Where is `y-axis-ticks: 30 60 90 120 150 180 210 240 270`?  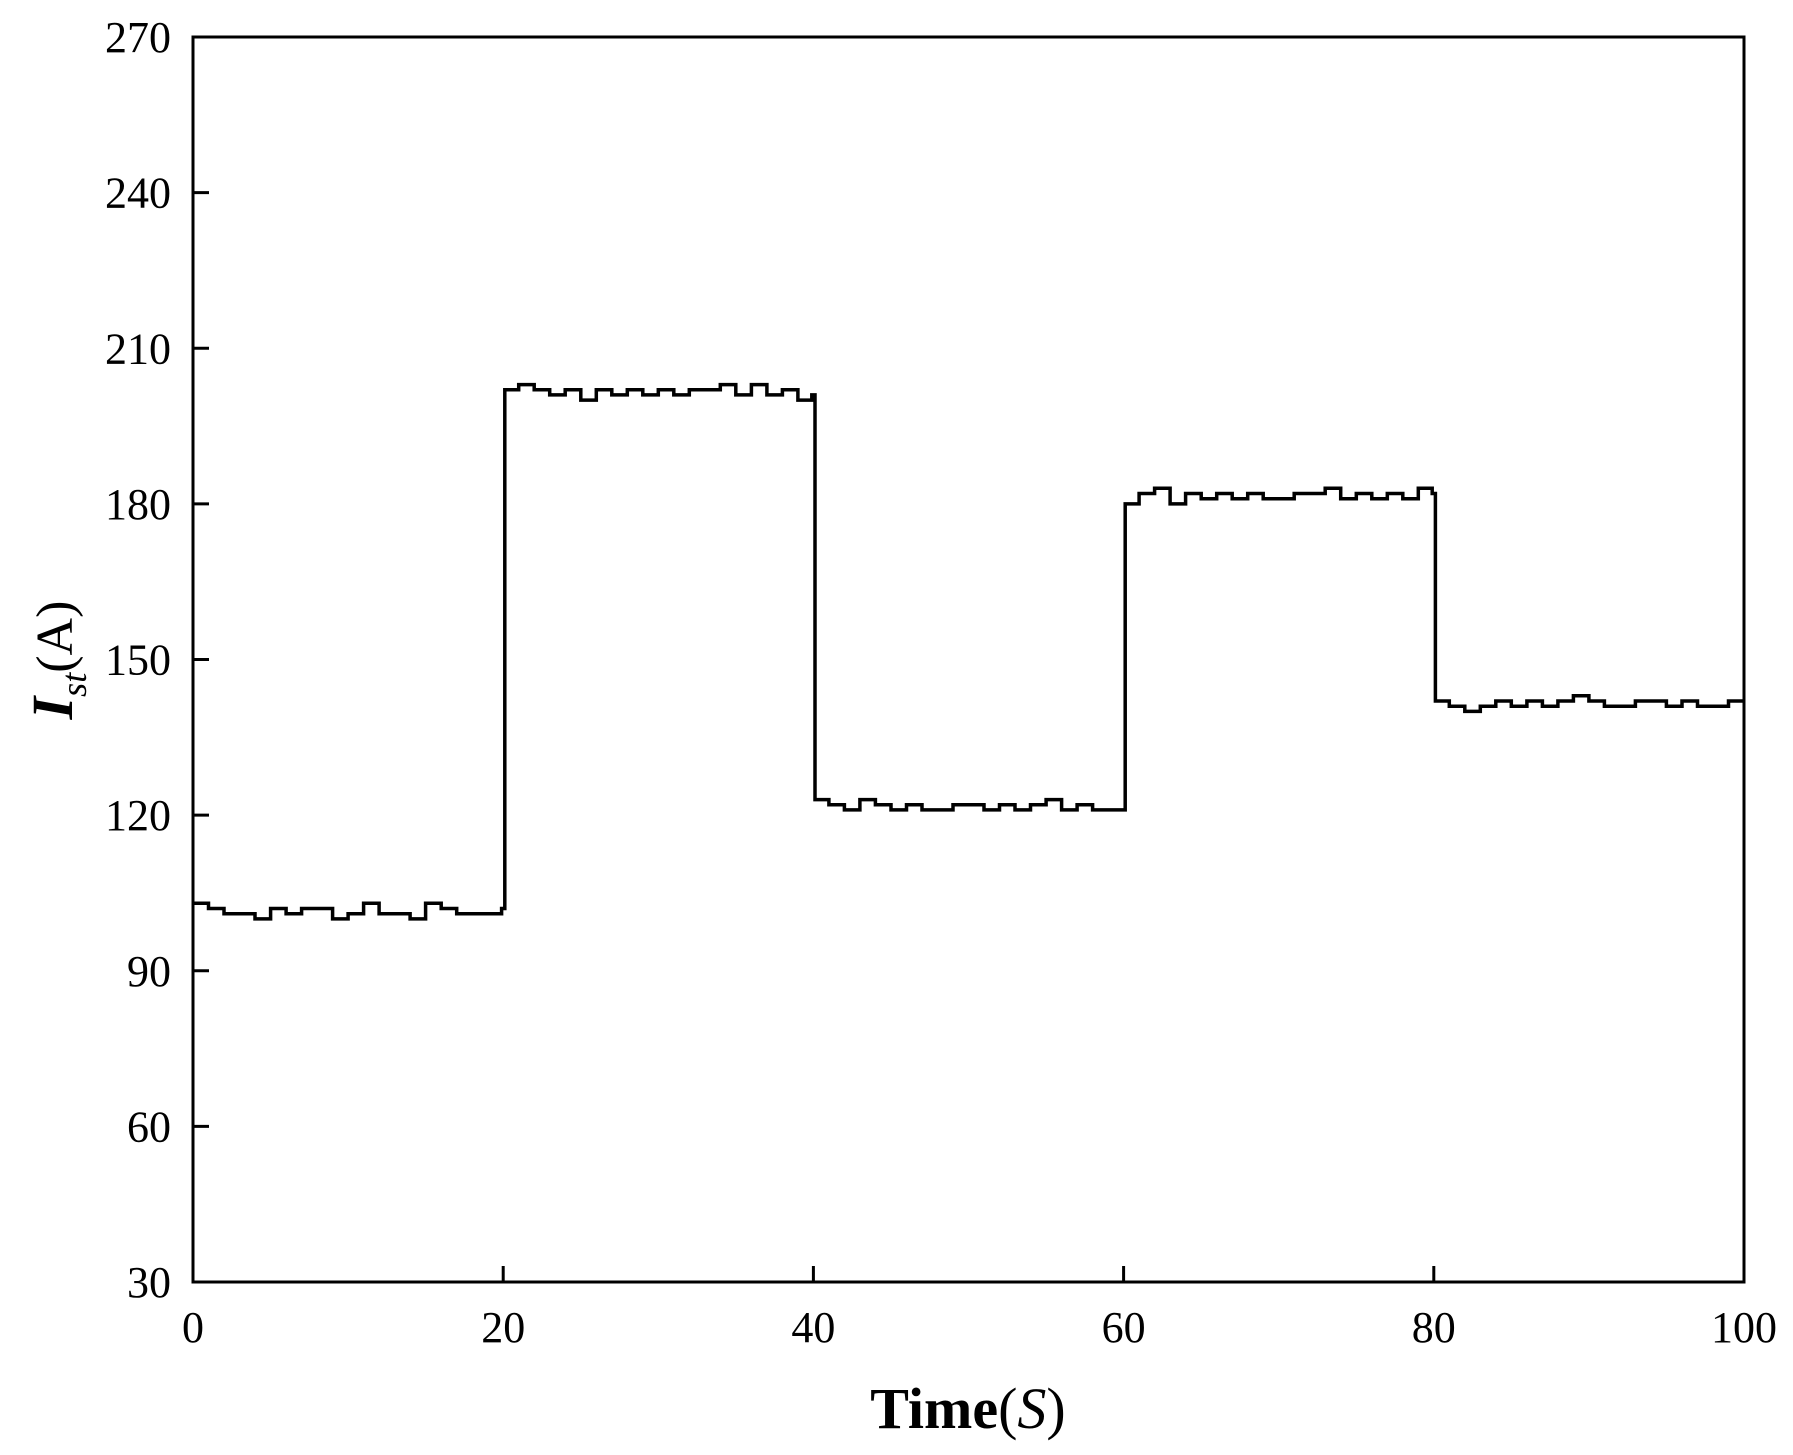 y-axis-ticks: 30 60 90 120 150 180 210 240 270 is located at coordinates (157, 660).